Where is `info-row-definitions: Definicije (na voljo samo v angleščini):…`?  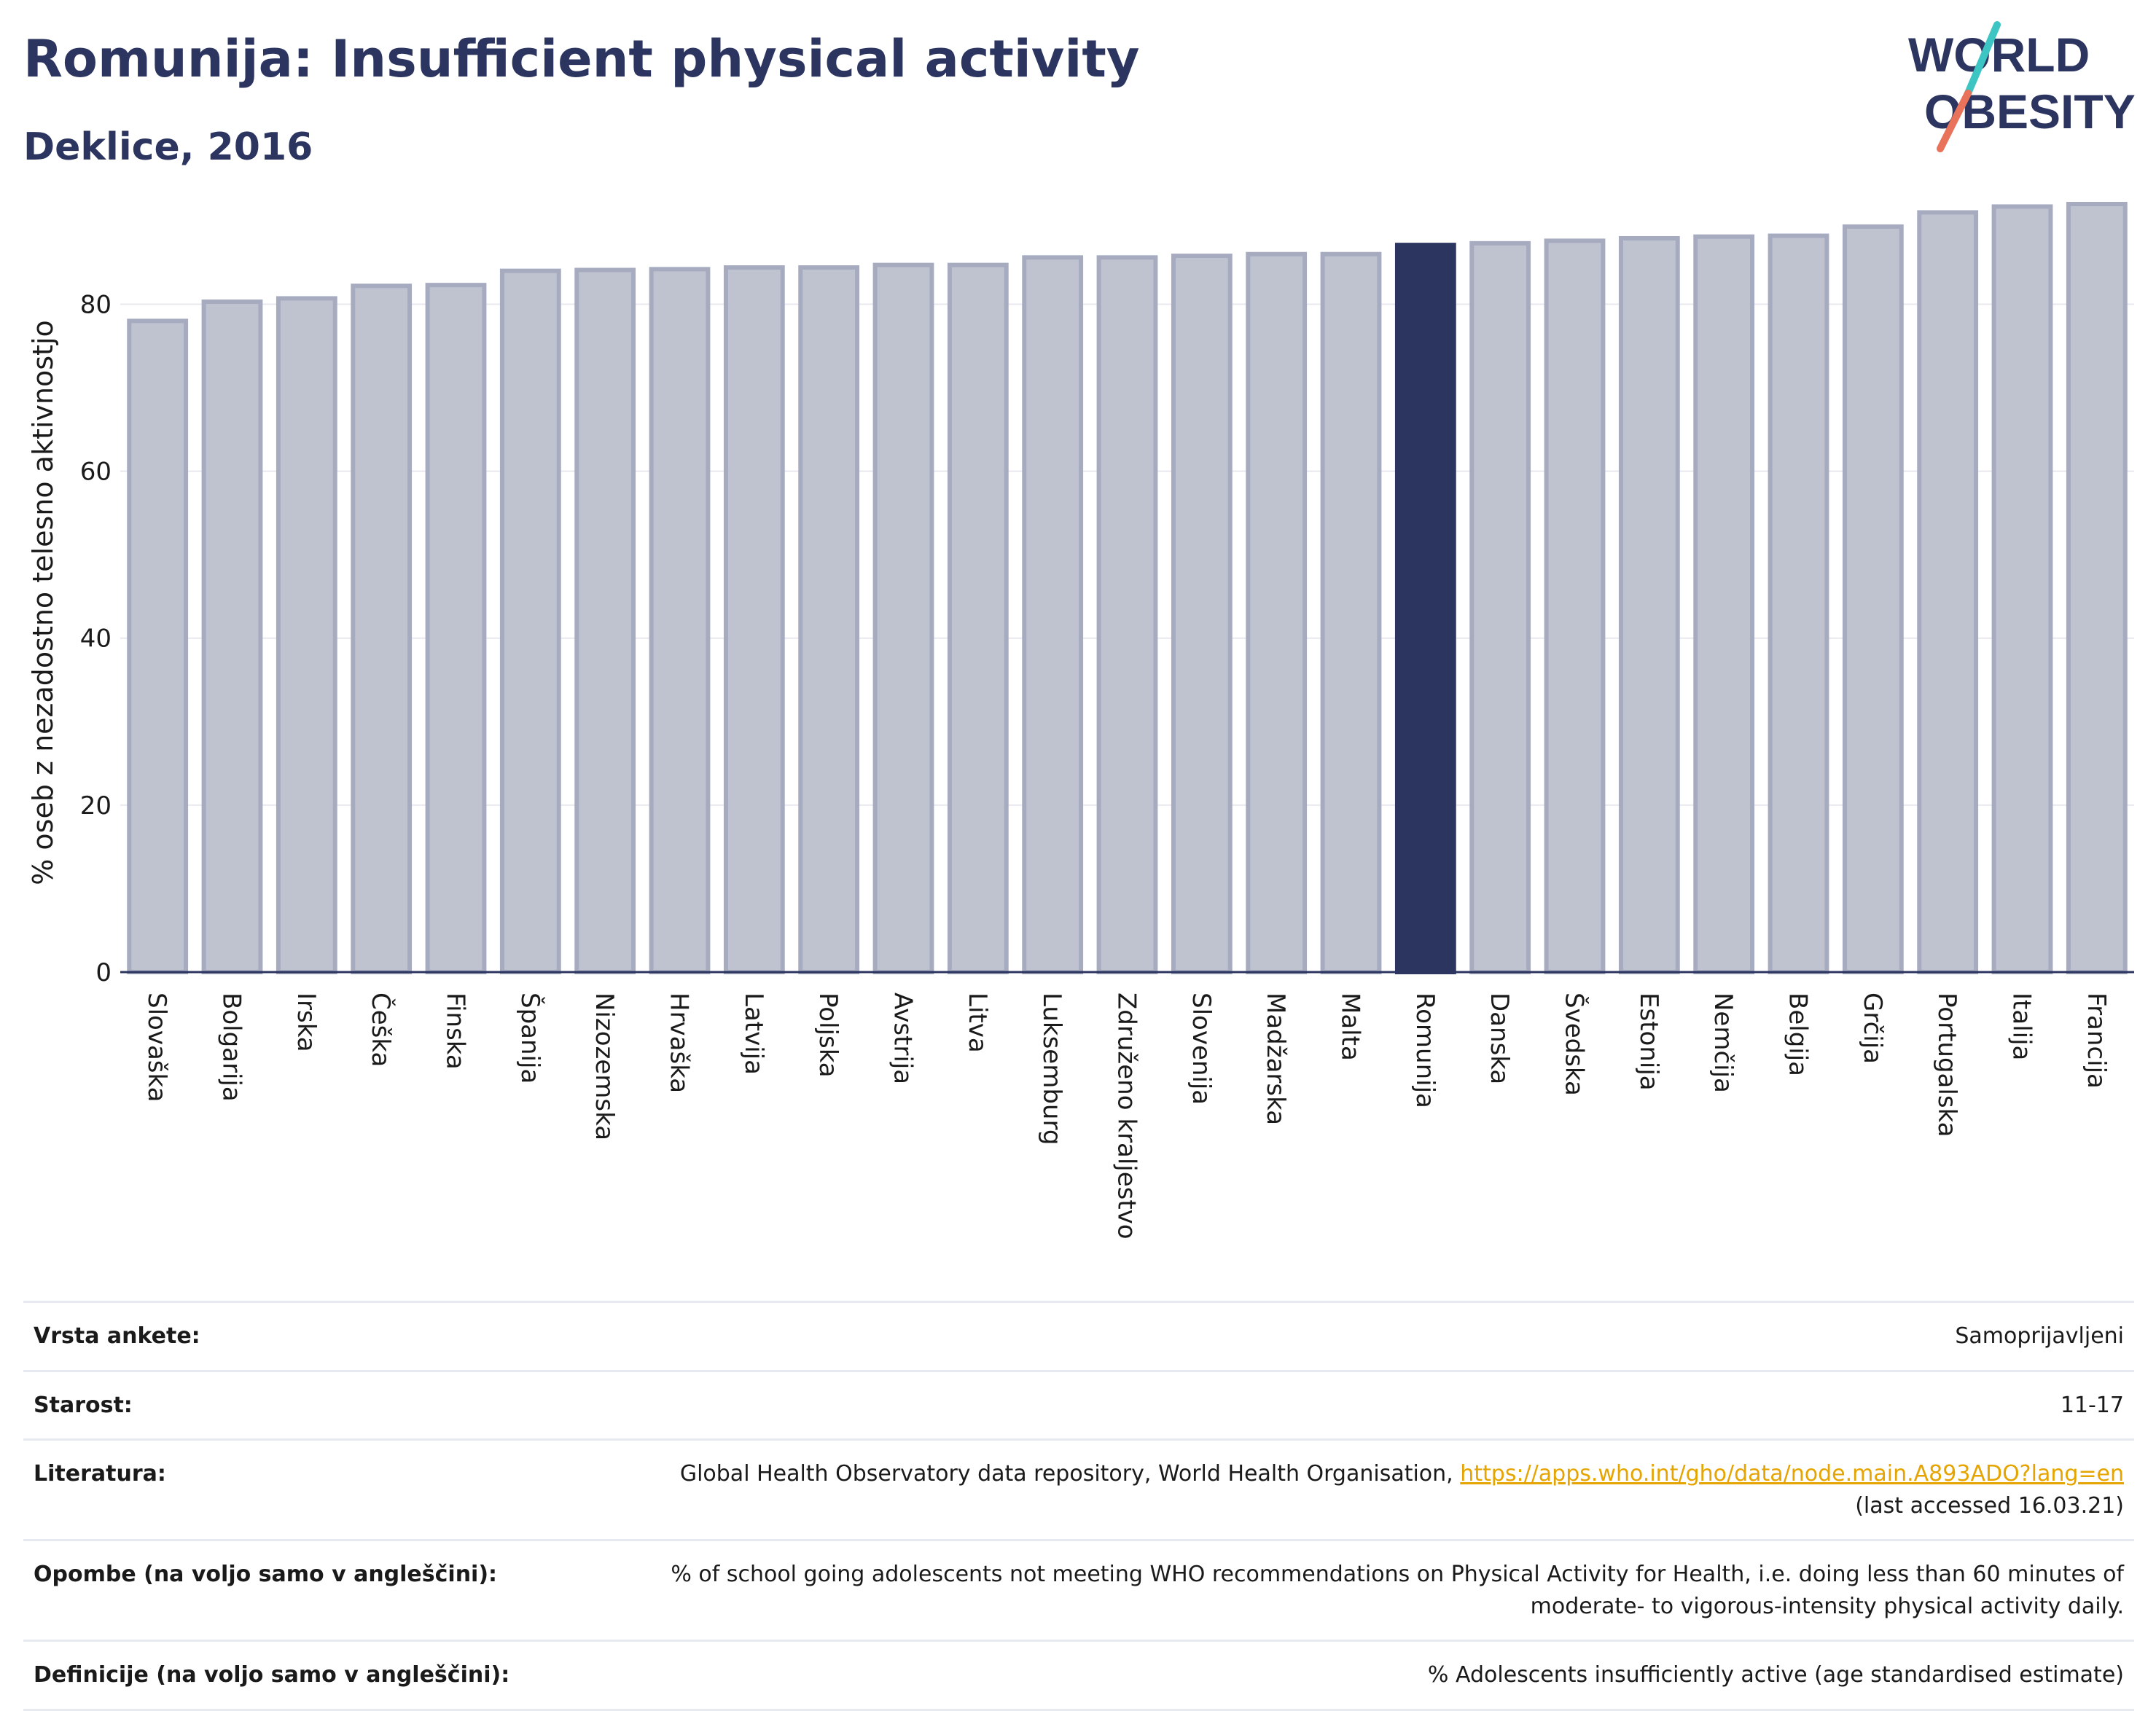
info-row-definitions: Definicije (na voljo samo v angleščini):… is located at coordinates (1079, 1675).